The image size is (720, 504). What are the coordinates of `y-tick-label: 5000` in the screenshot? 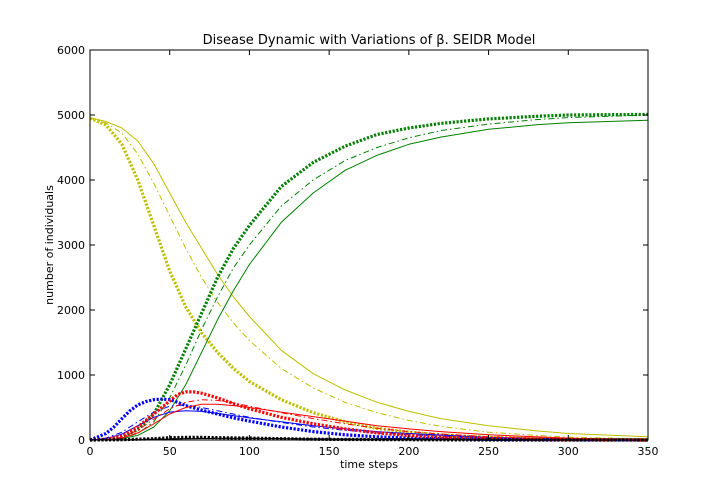 It's located at (71, 115).